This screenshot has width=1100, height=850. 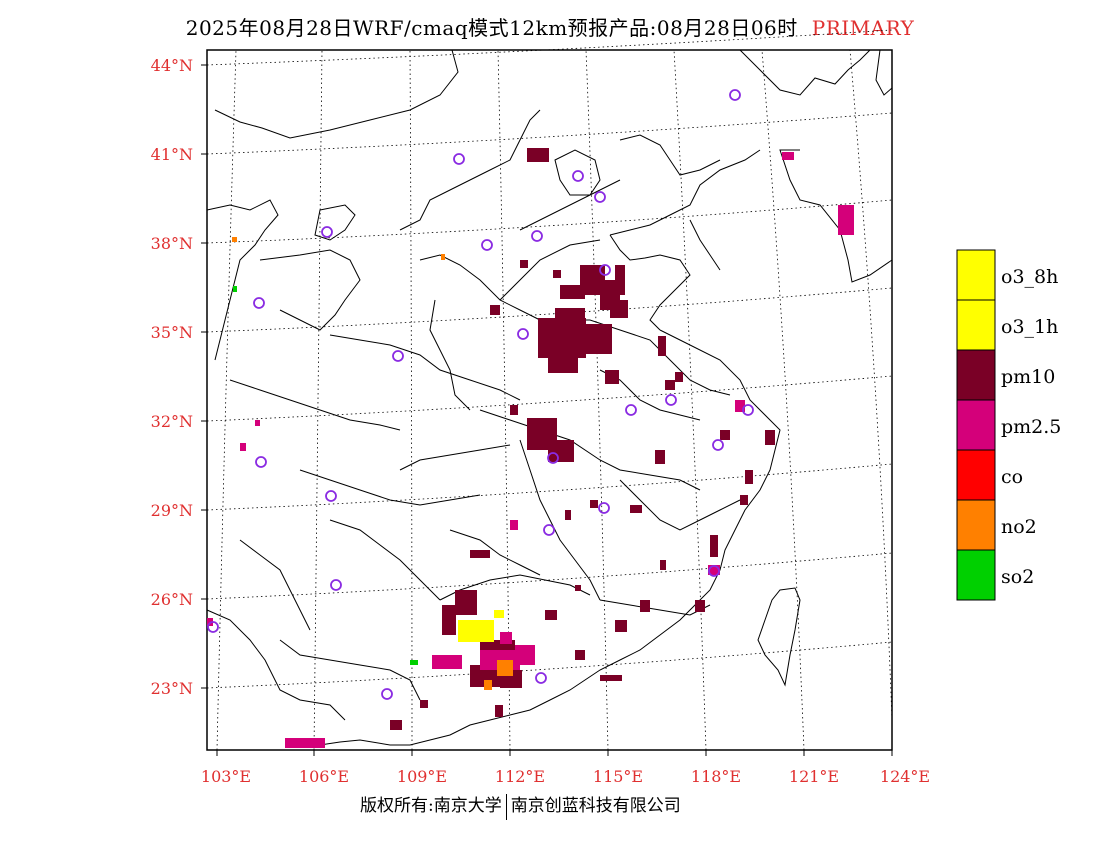 What do you see at coordinates (172, 65) in the screenshot?
I see `lat-label: 44°N` at bounding box center [172, 65].